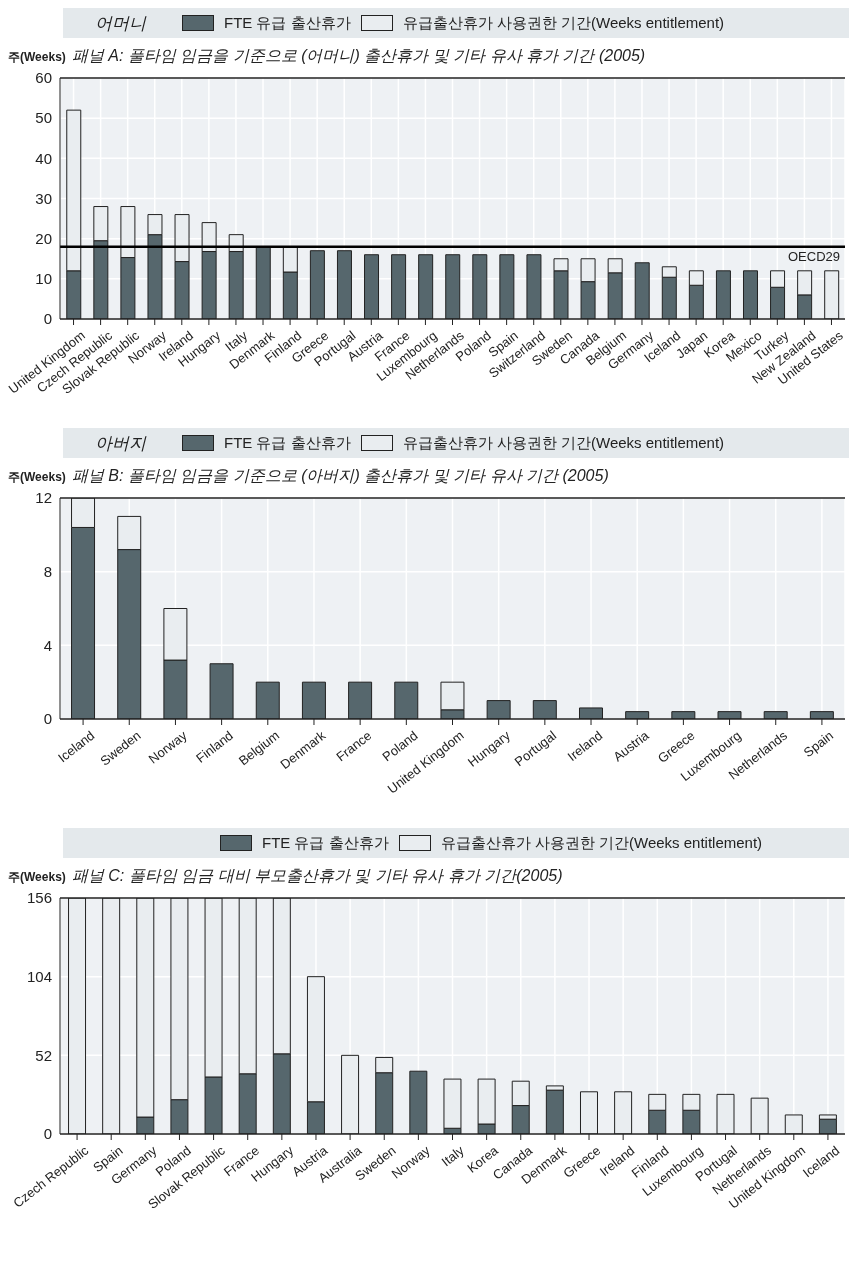  I want to click on y-tick-label: 52, so click(43, 1055).